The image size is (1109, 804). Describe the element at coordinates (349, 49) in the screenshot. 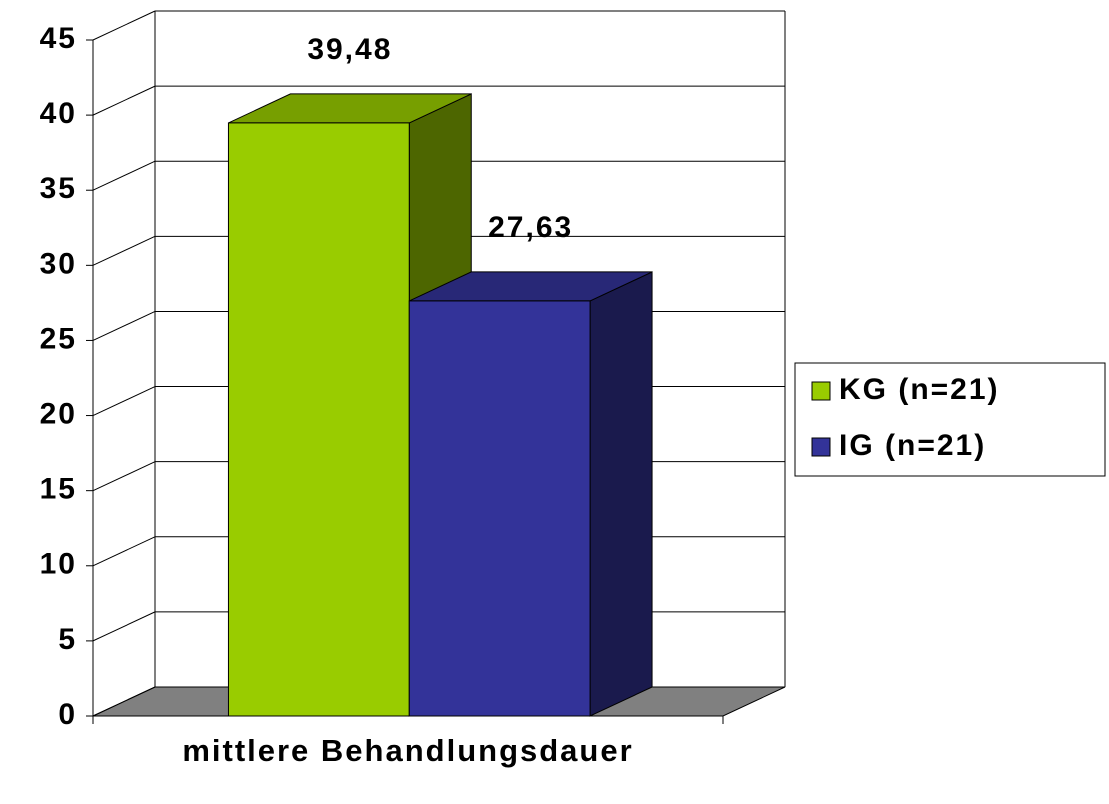

I see `data-label: 39,48` at that location.